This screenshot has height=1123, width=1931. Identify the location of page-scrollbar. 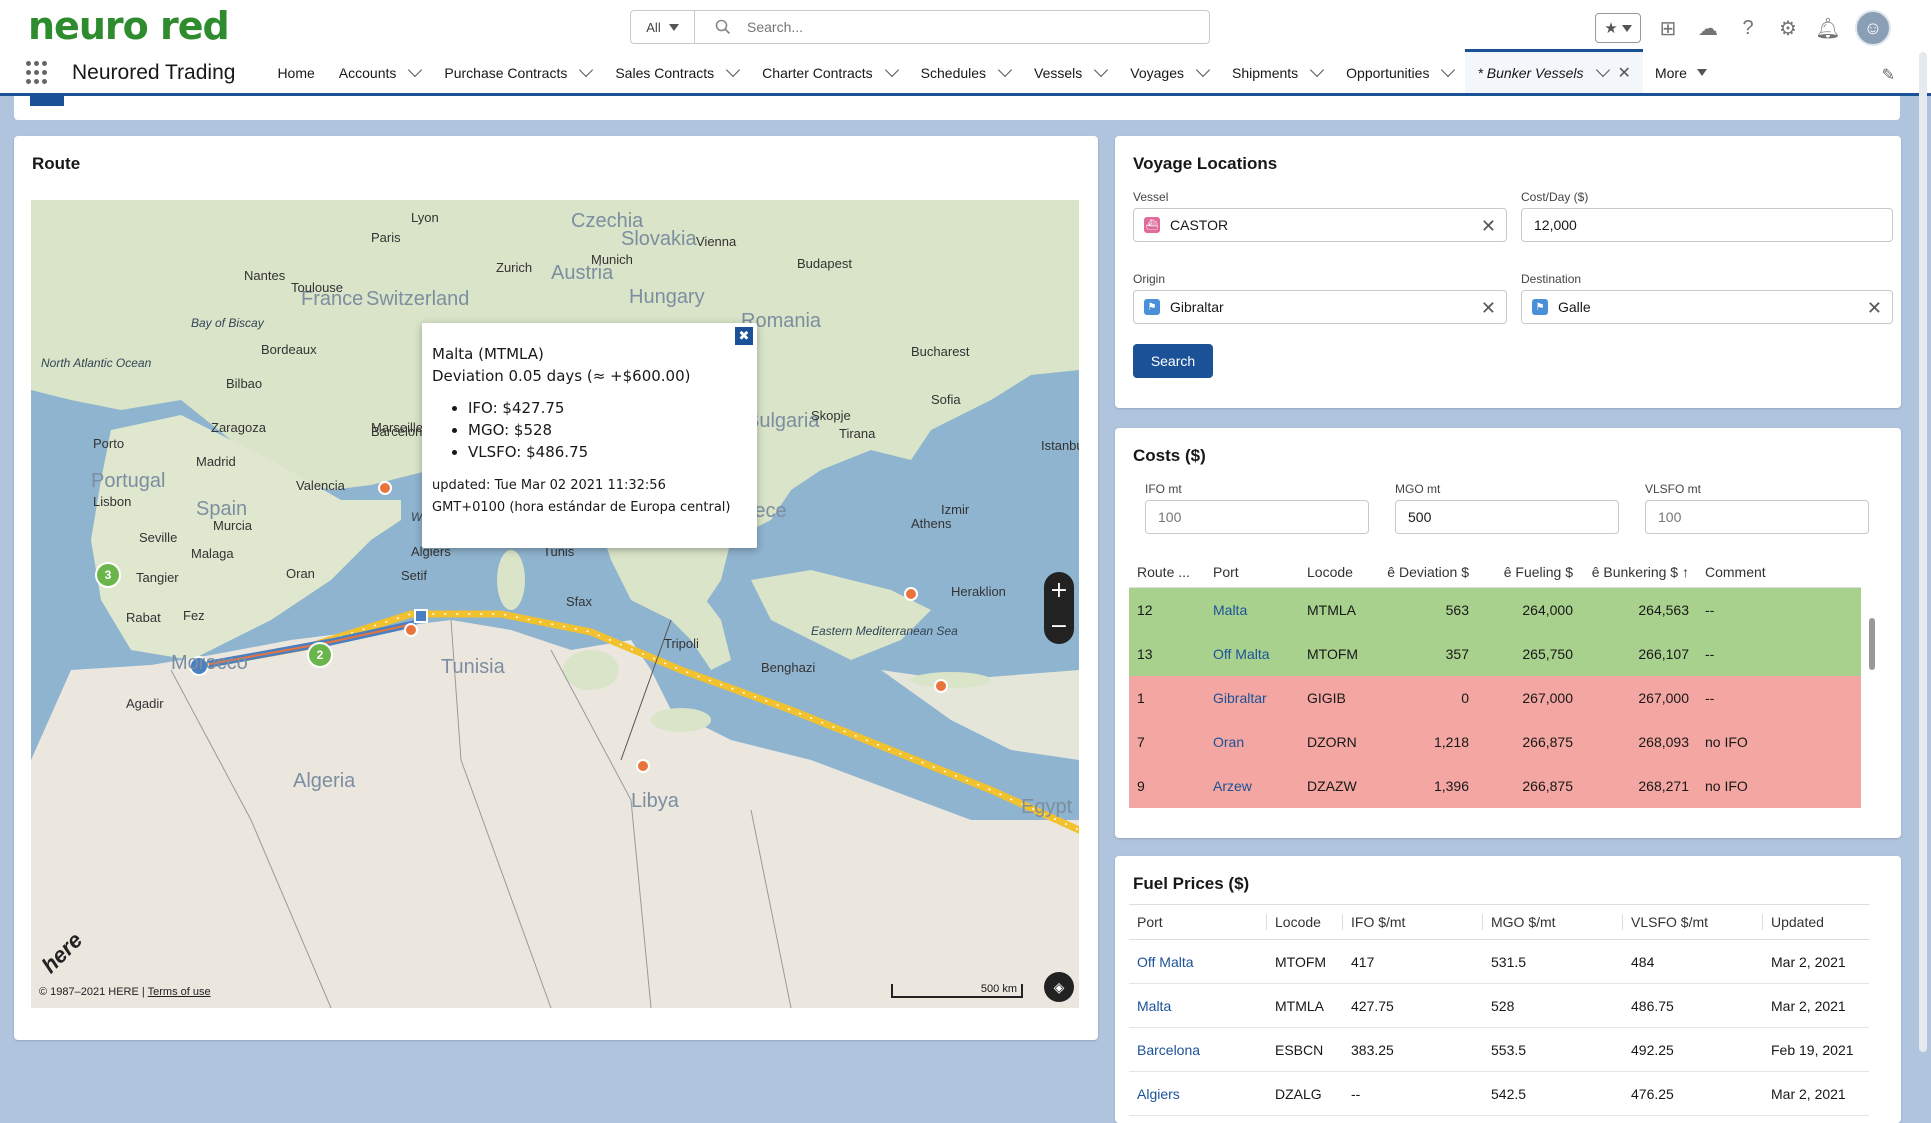
(1923, 552).